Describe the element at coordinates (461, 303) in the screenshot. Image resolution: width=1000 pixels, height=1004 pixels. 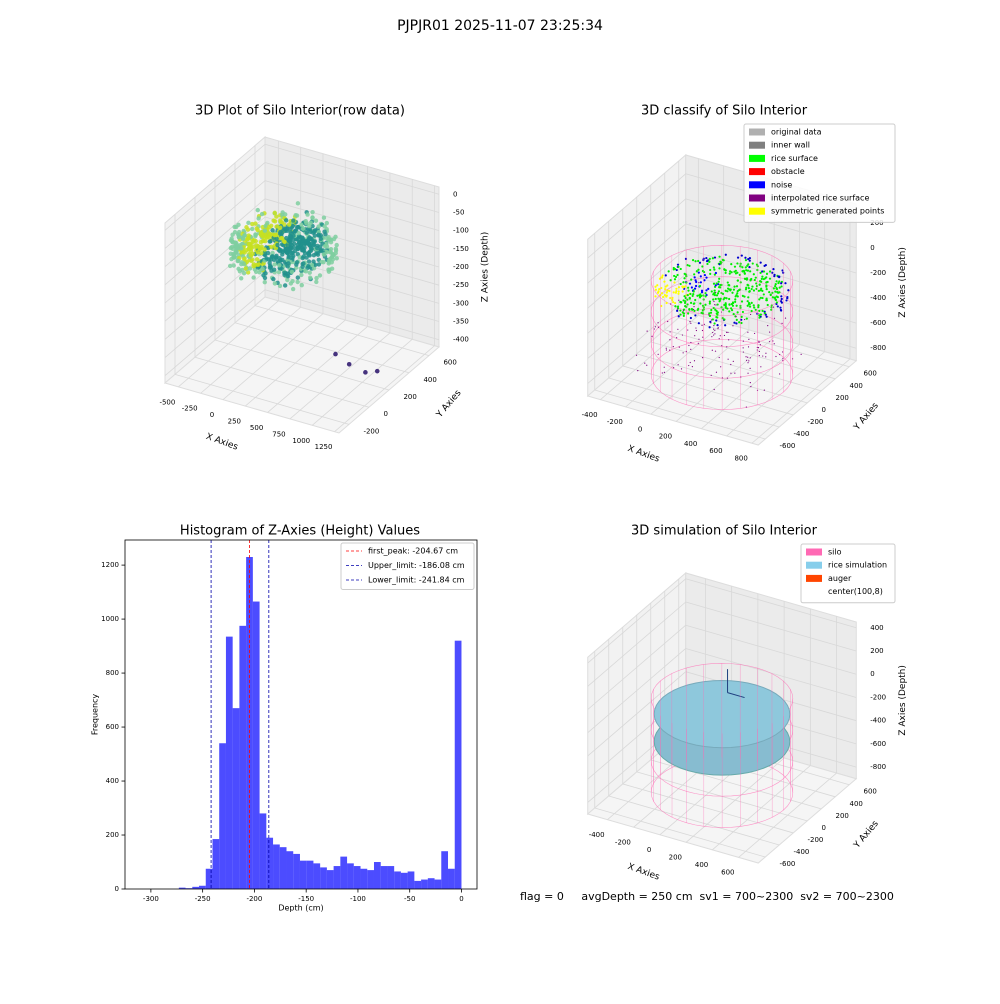
I see `z-tick-label: -300` at that location.